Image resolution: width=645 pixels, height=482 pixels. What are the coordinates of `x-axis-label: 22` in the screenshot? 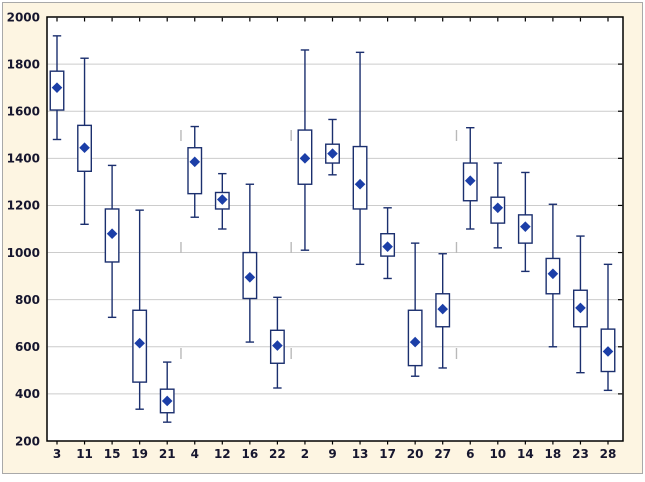 It's located at (277, 454).